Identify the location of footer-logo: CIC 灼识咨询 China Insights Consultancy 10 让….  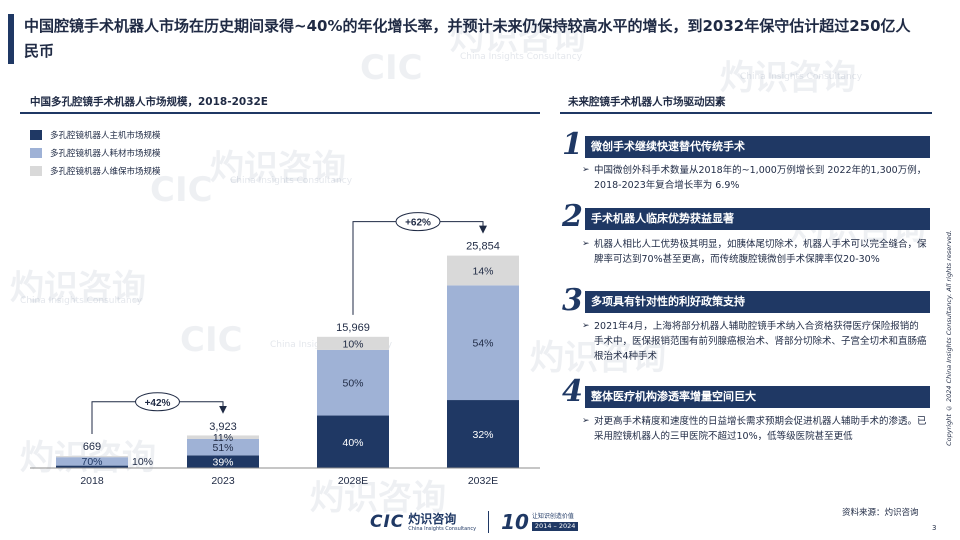
(474, 522).